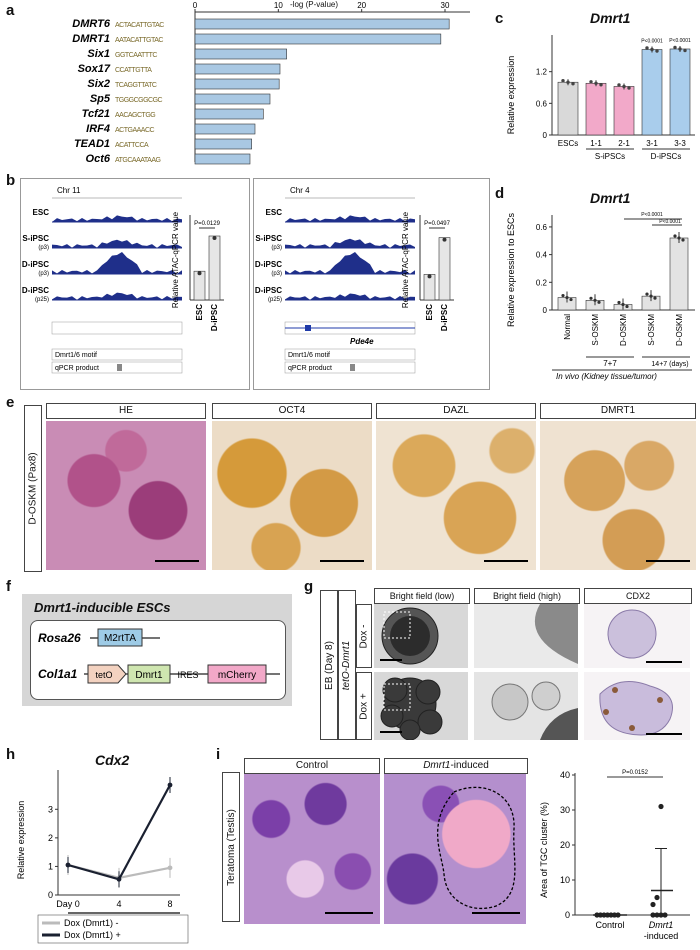  I want to click on y-axis-label: Relative expression, so click(21, 840).